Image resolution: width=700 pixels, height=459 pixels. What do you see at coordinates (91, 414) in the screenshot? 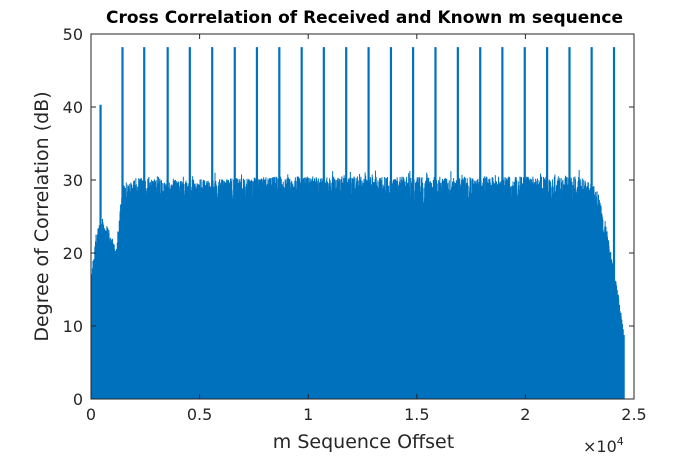
I see `x-tick-label: 0` at bounding box center [91, 414].